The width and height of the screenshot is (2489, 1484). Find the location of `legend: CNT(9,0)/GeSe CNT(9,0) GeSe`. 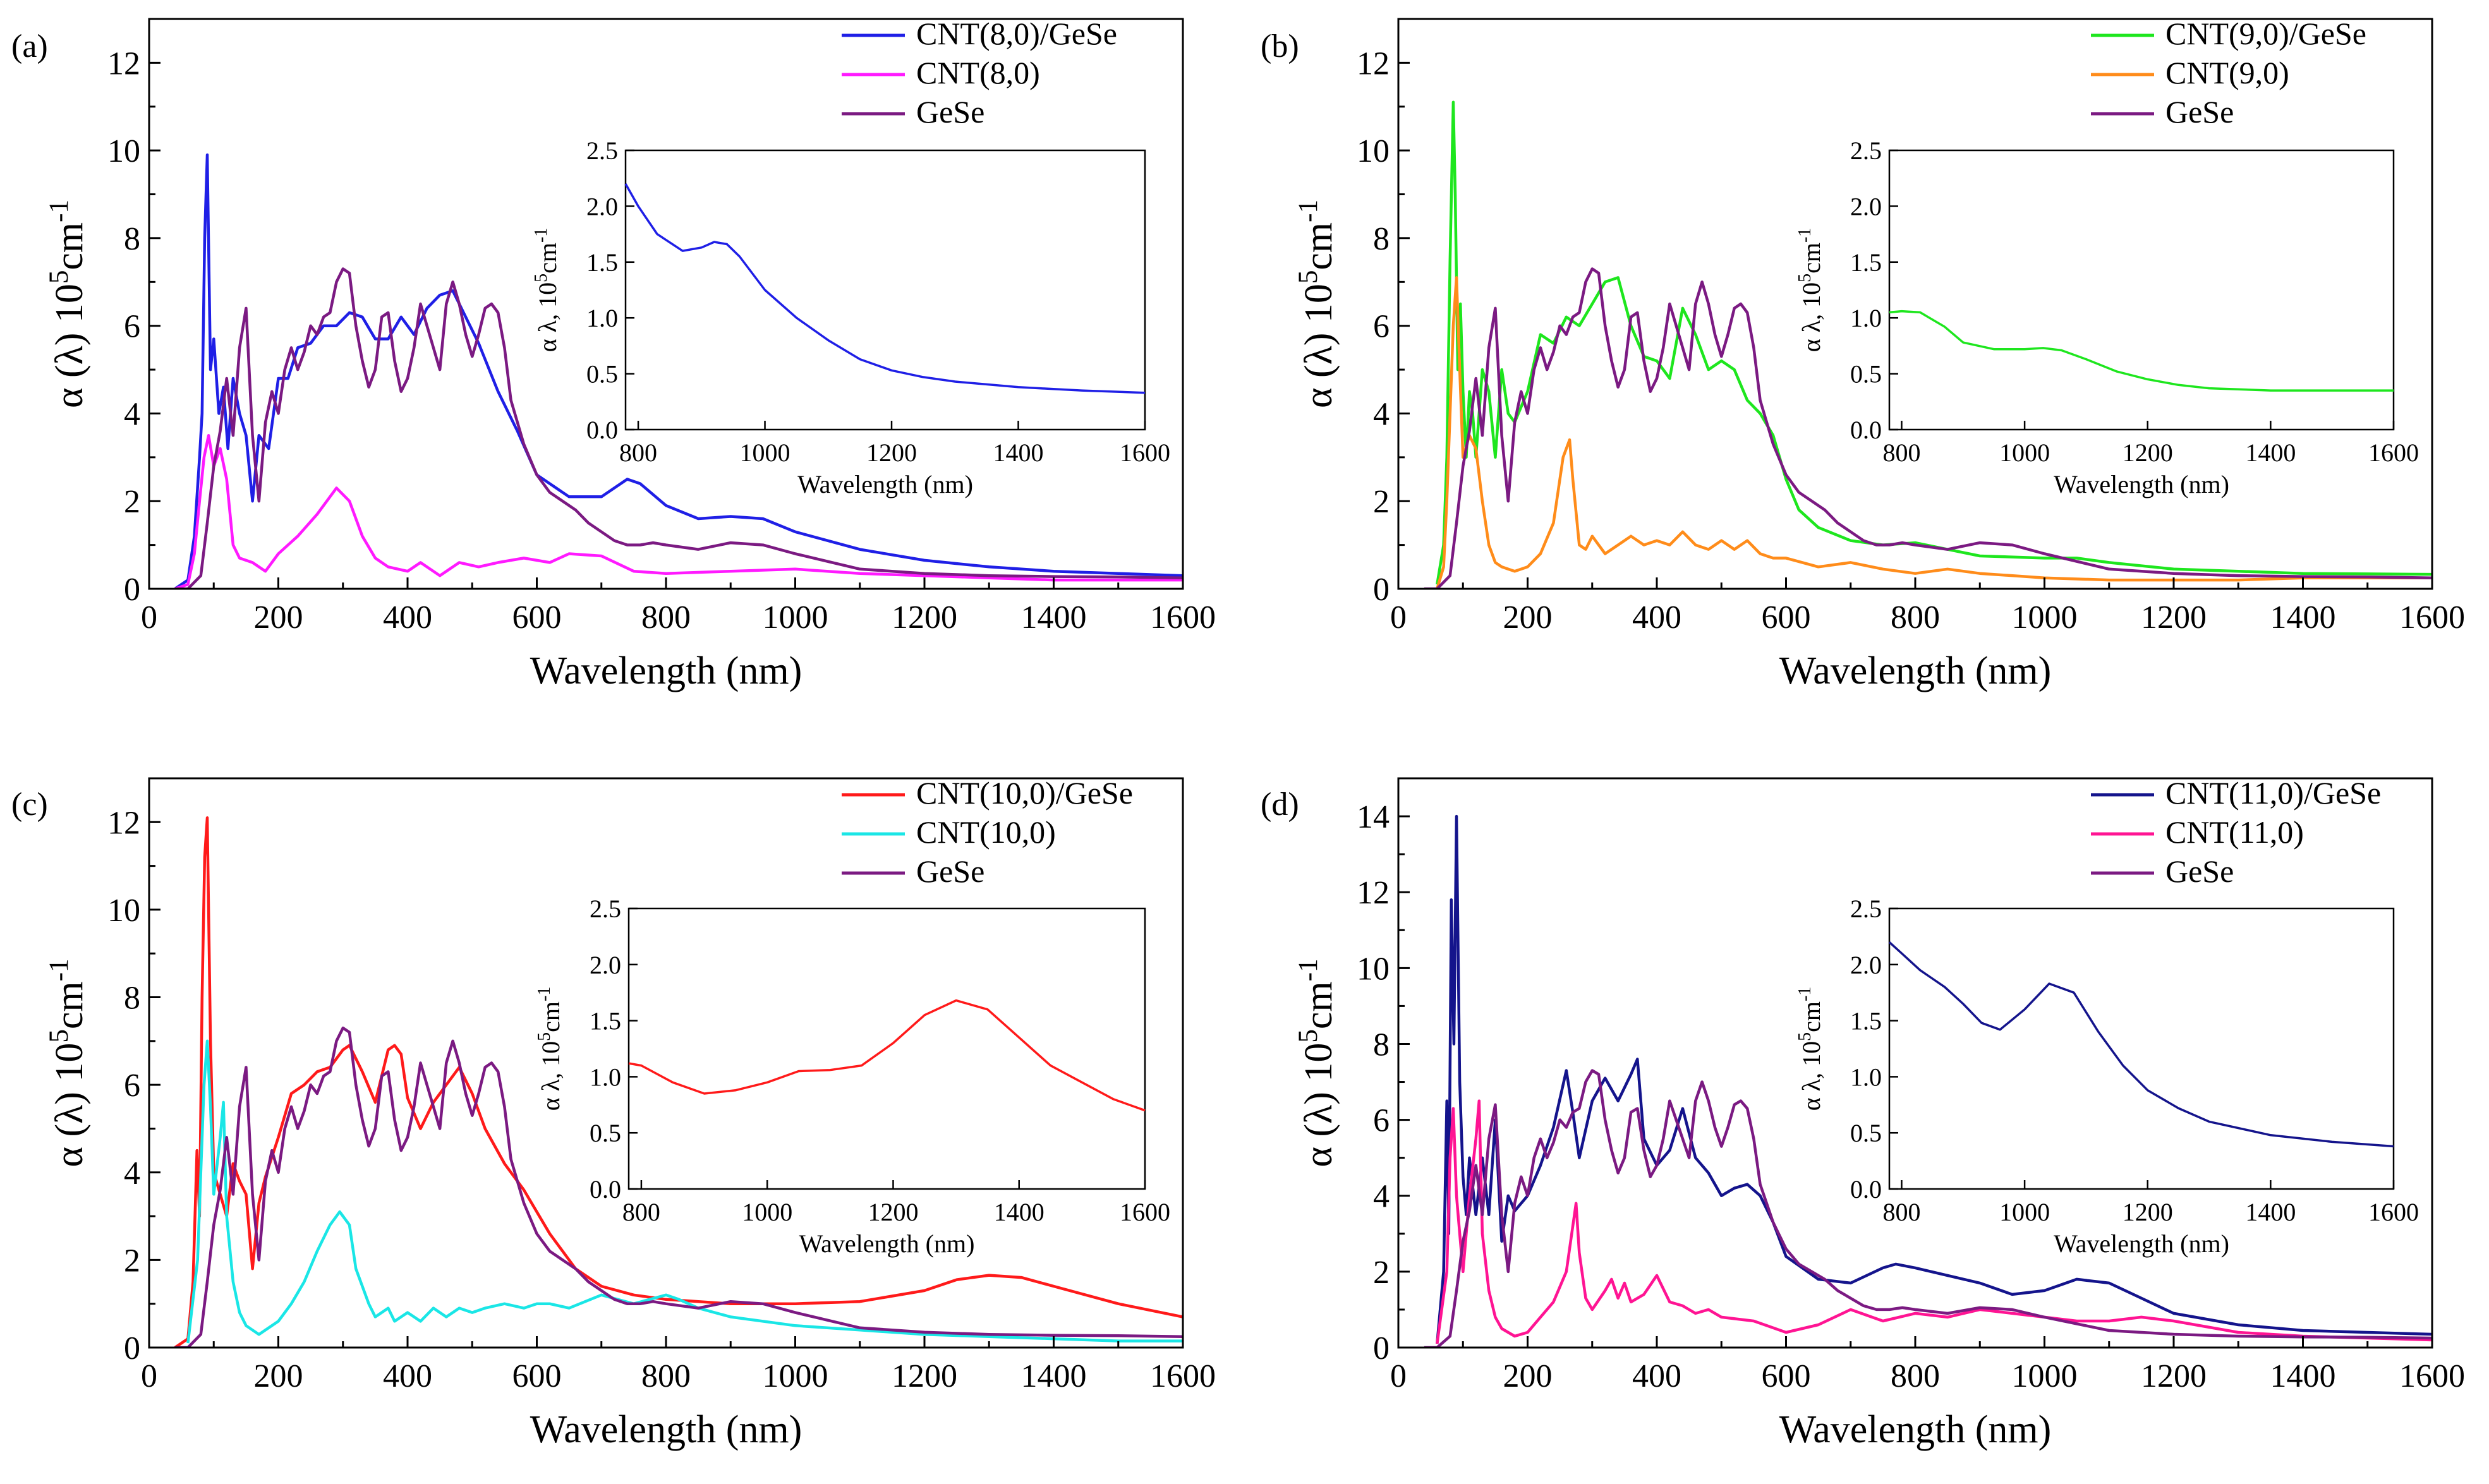

legend: CNT(9,0)/GeSe CNT(9,0) GeSe is located at coordinates (2228, 73).